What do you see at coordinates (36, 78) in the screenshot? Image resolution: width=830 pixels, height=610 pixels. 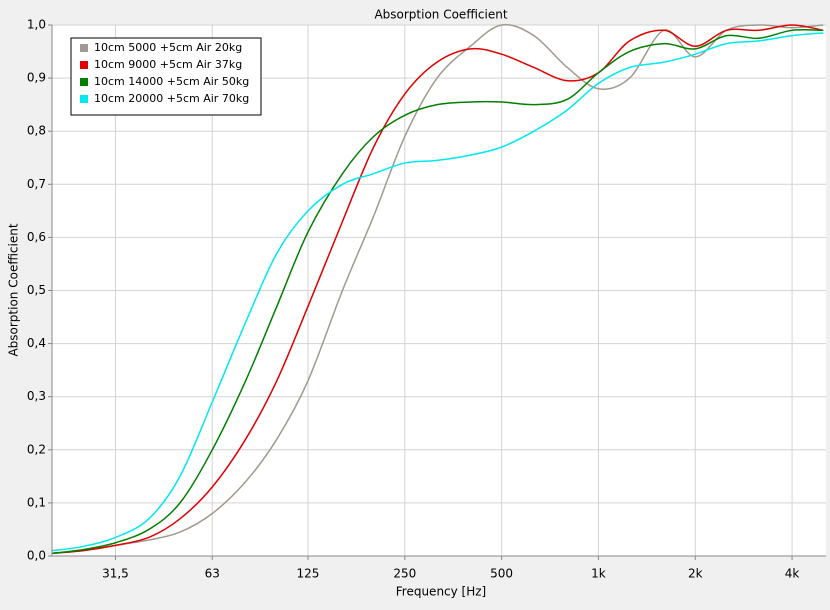 I see `y-tick-label: 0,9` at bounding box center [36, 78].